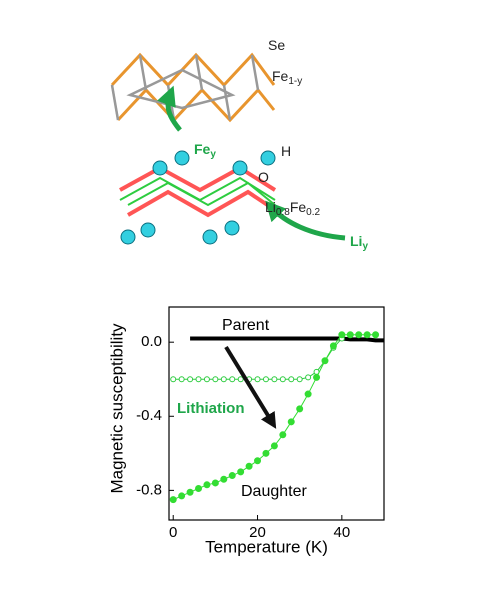  Describe the element at coordinates (169, 108) in the screenshot. I see `fe-arrow` at that location.